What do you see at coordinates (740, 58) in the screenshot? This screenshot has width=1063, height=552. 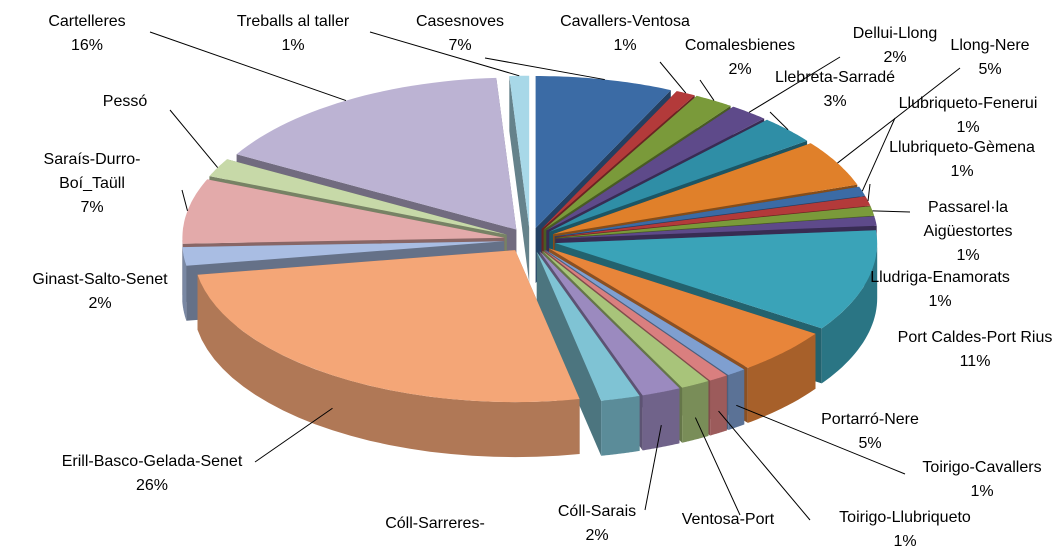 I see `data-label: Comalesbienes 2%` at bounding box center [740, 58].